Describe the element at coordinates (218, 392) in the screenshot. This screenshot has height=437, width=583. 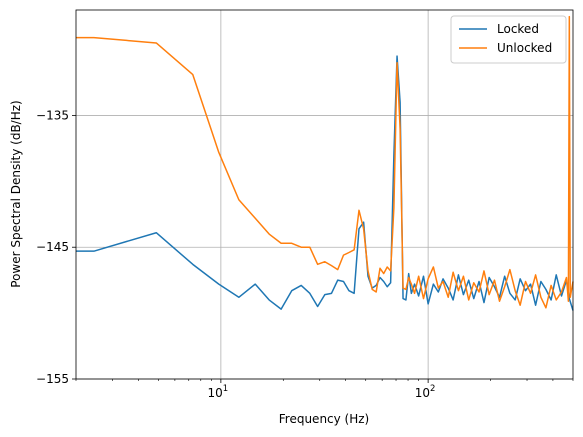
I see `x-tick-label: 10¹` at that location.